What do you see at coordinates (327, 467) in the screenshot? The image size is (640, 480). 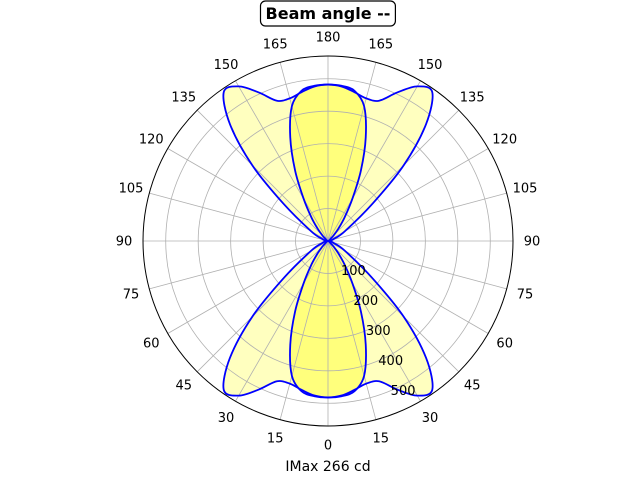 I see `x-axis-label: IMax 266 cd` at bounding box center [327, 467].